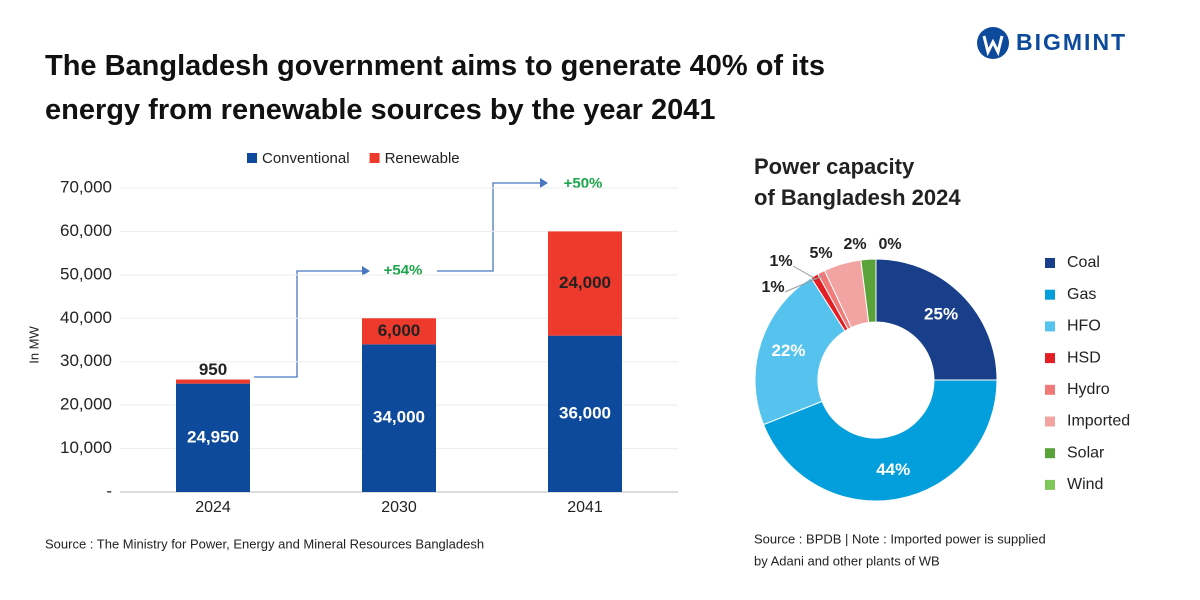  Describe the element at coordinates (1098, 421) in the screenshot. I see `legend-label: Imported` at that location.